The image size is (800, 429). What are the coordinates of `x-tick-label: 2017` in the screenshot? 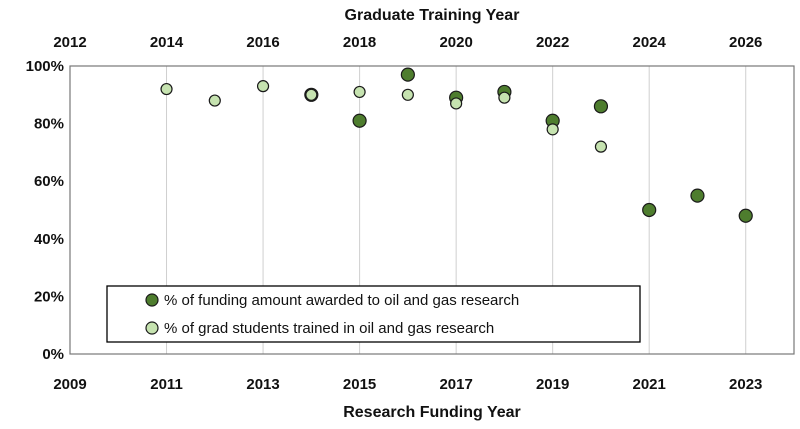 It's located at (455, 384).